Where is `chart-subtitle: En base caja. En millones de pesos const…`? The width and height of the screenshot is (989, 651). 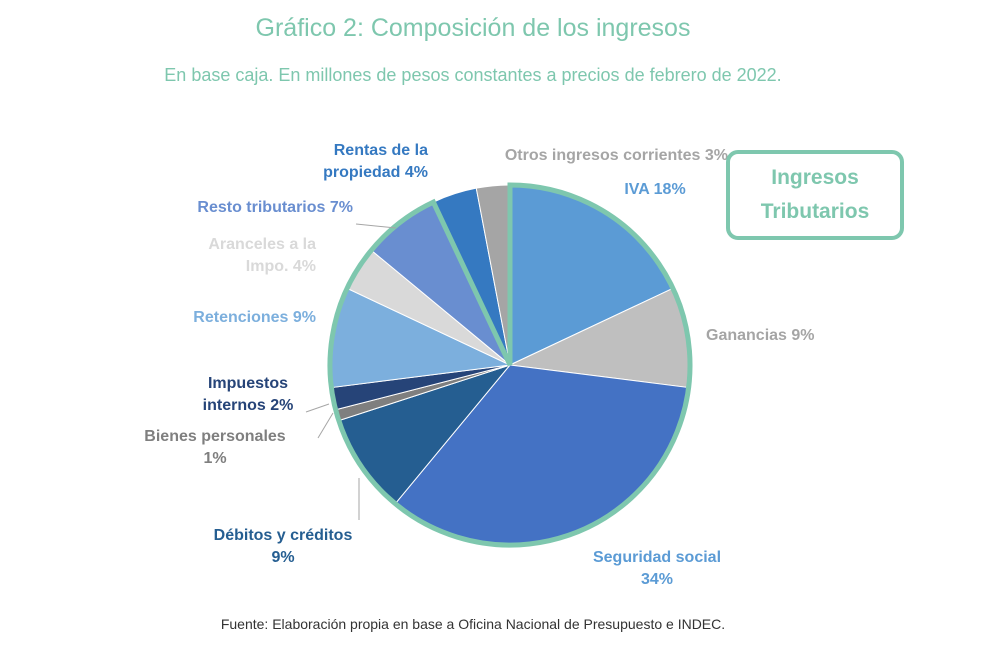 chart-subtitle: En base caja. En millones de pesos const… is located at coordinates (473, 75).